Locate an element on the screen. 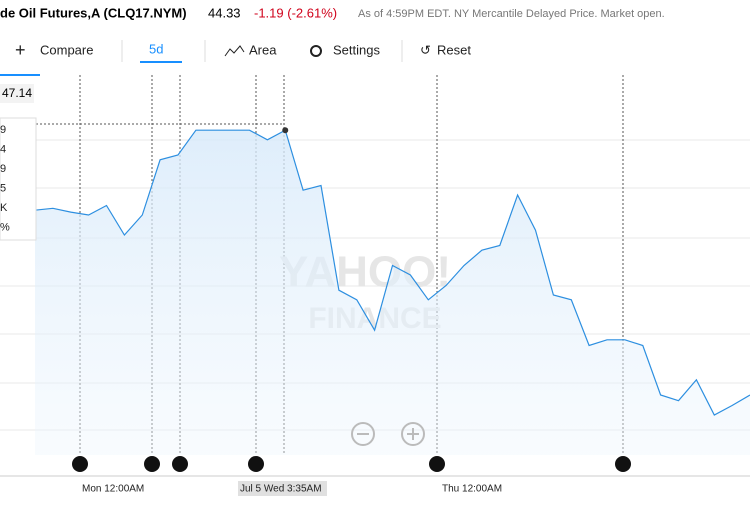 The height and width of the screenshot is (505, 750). settings-icon is located at coordinates (316, 51).